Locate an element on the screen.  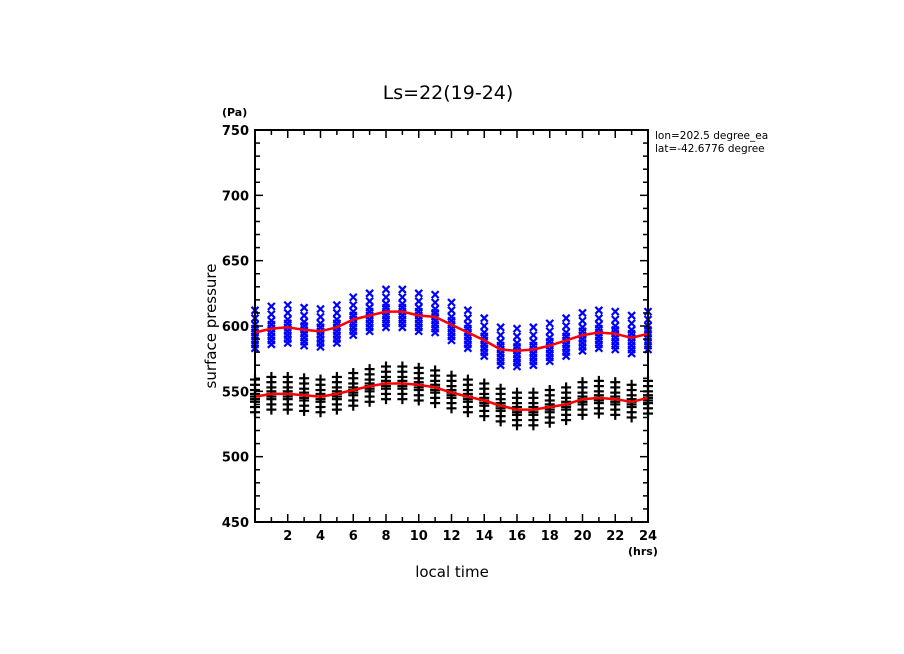
y-tick-label: 750 is located at coordinates (235, 131).